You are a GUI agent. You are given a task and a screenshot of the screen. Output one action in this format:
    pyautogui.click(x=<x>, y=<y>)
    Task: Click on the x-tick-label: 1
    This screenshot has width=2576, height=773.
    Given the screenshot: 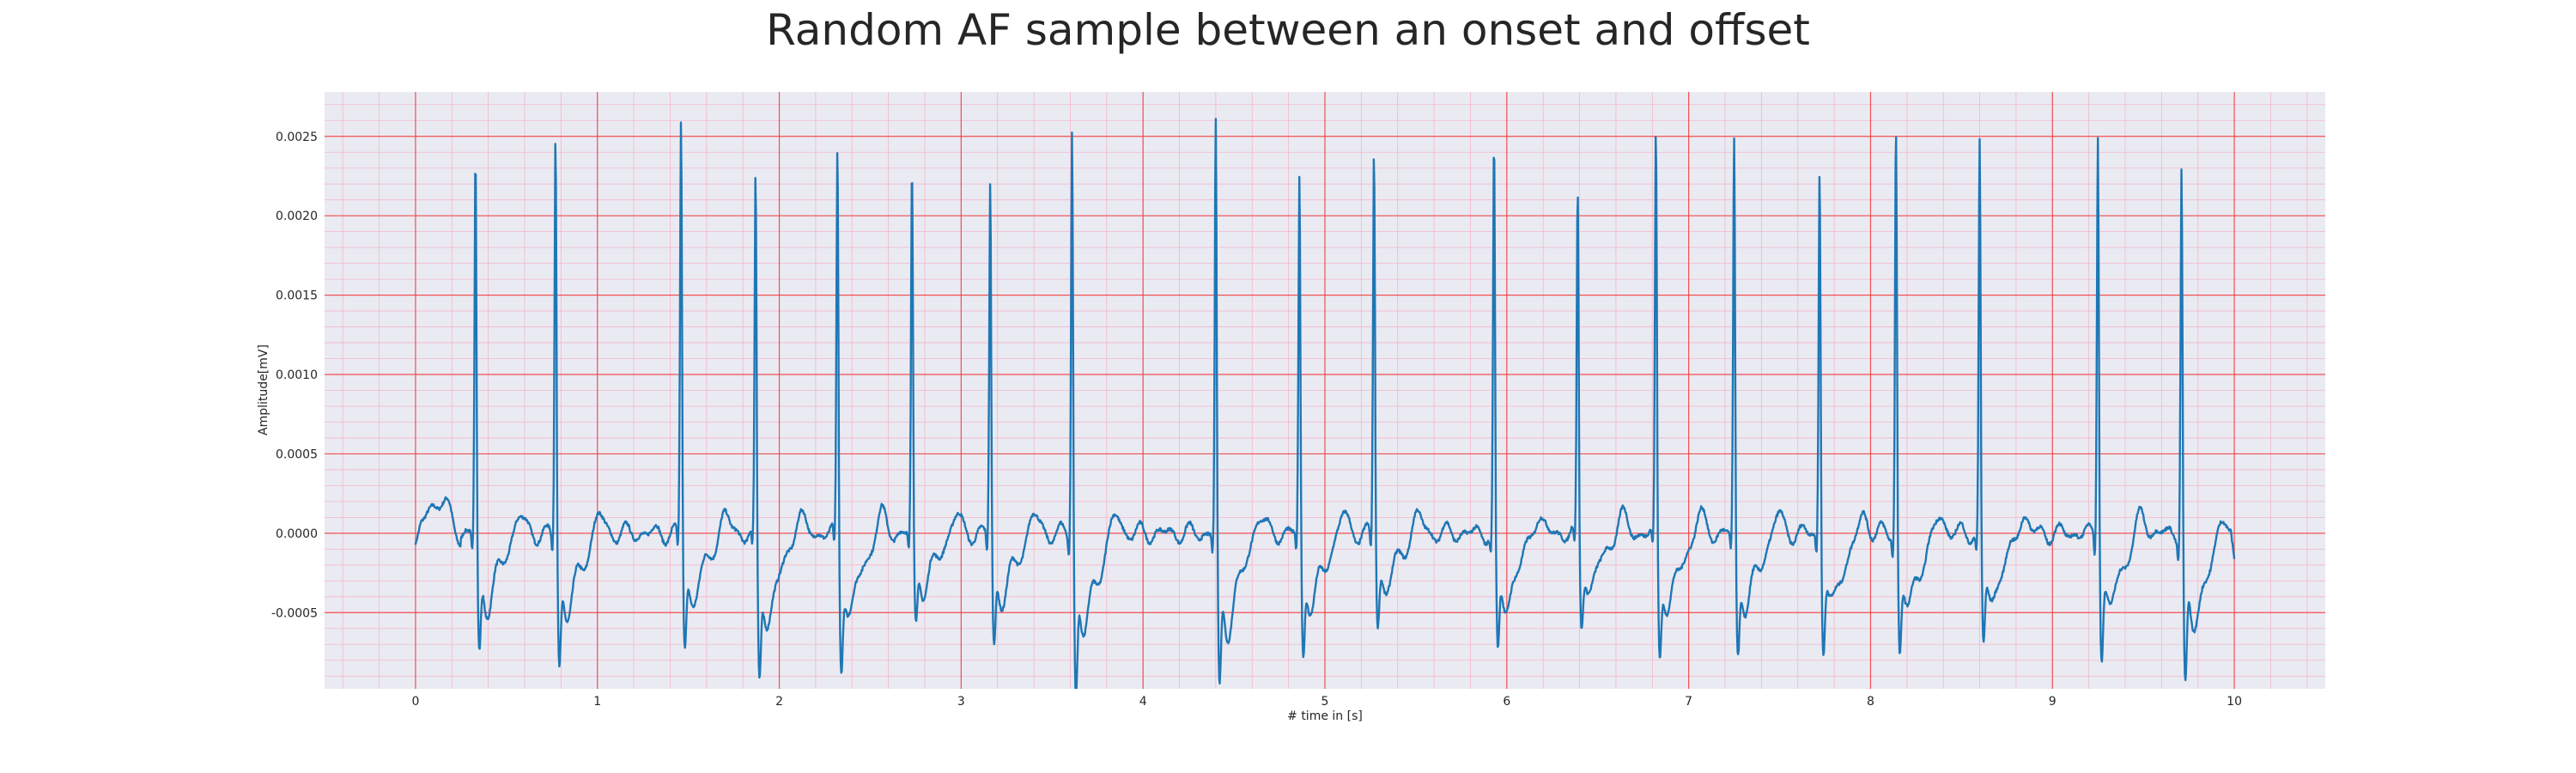 What is the action you would take?
    pyautogui.click(x=597, y=702)
    